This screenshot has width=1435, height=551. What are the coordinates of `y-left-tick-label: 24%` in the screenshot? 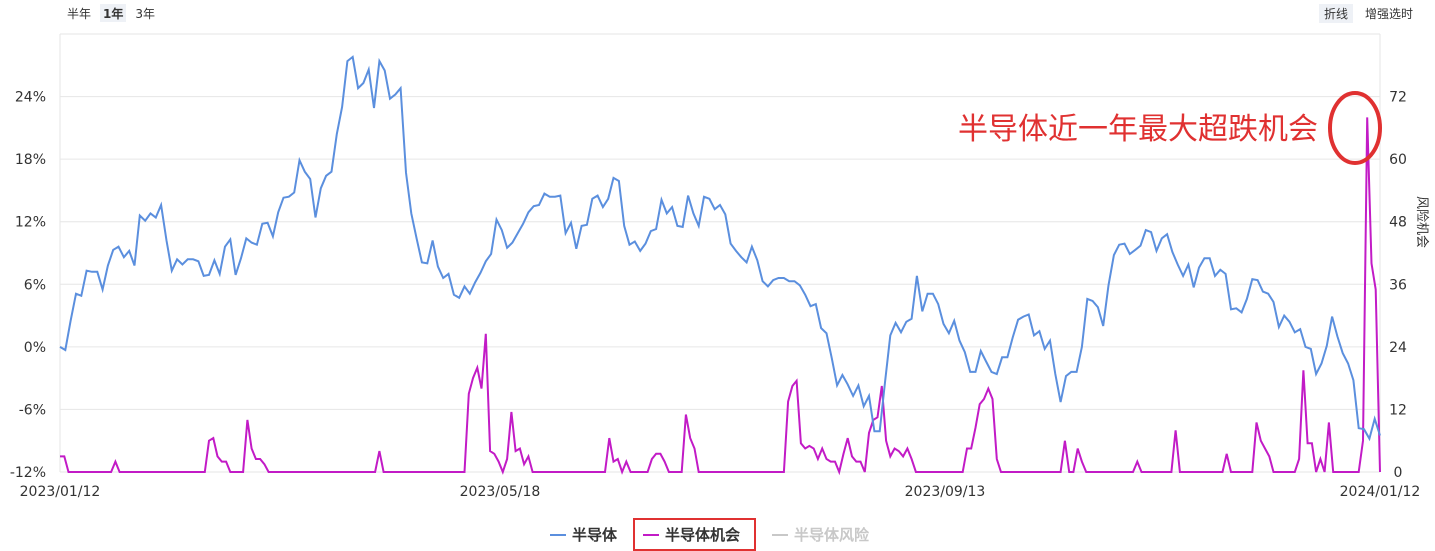 It's located at (30, 98).